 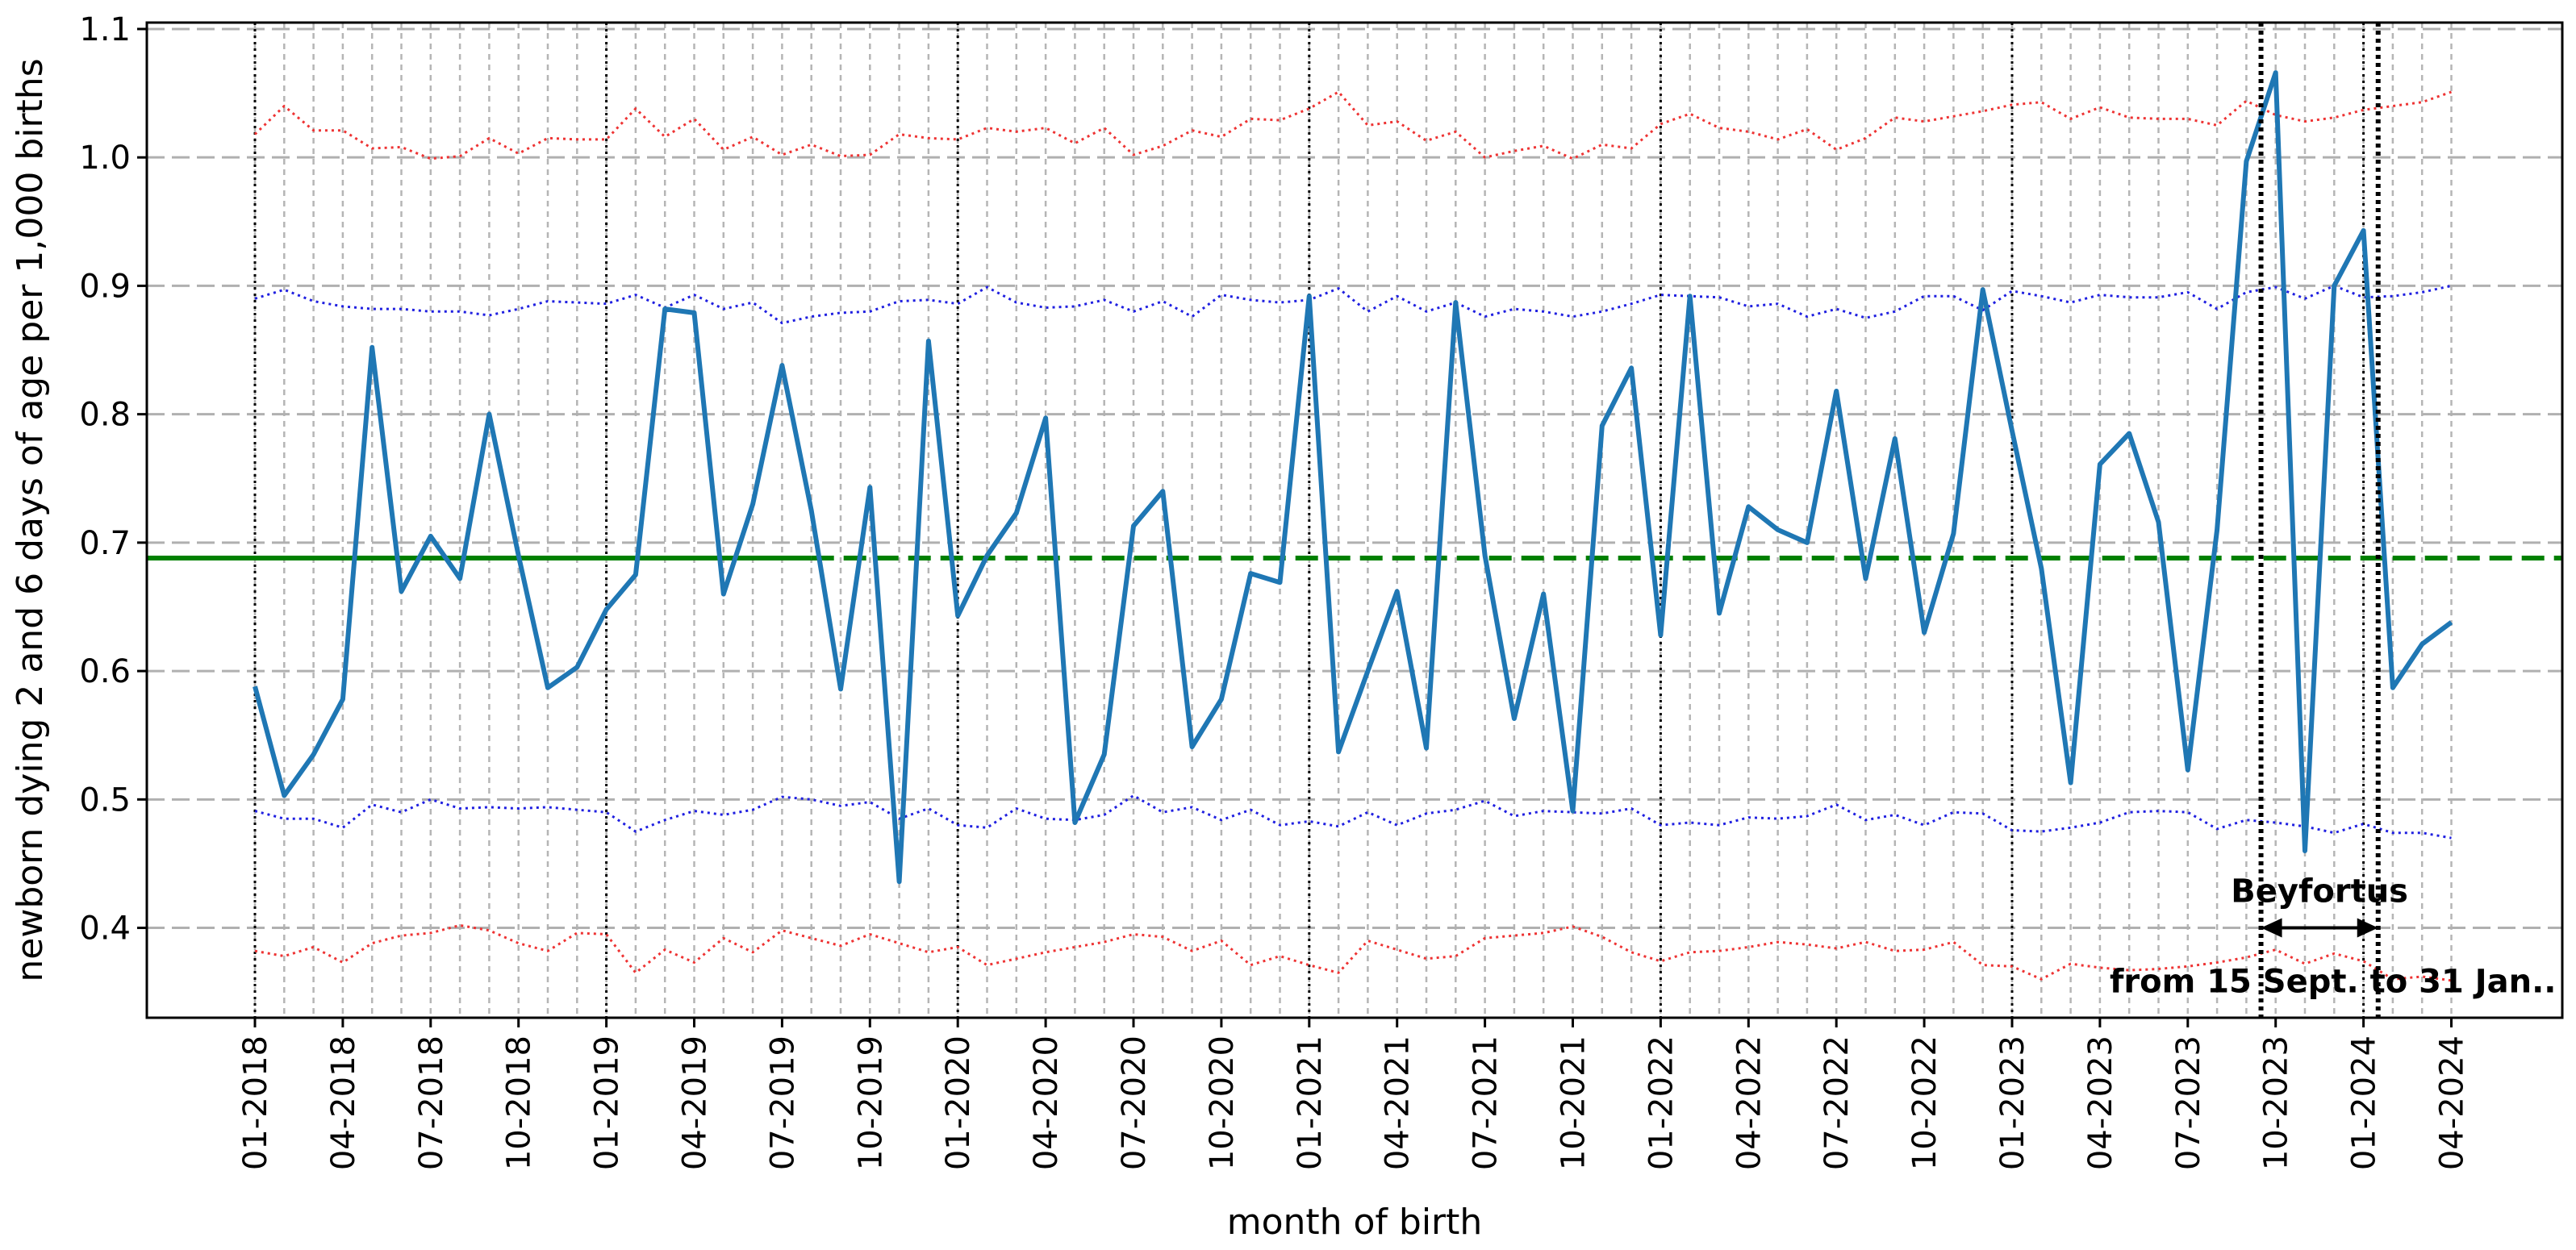 What do you see at coordinates (1134, 1102) in the screenshot?
I see `x-tick-label: 07-2020` at bounding box center [1134, 1102].